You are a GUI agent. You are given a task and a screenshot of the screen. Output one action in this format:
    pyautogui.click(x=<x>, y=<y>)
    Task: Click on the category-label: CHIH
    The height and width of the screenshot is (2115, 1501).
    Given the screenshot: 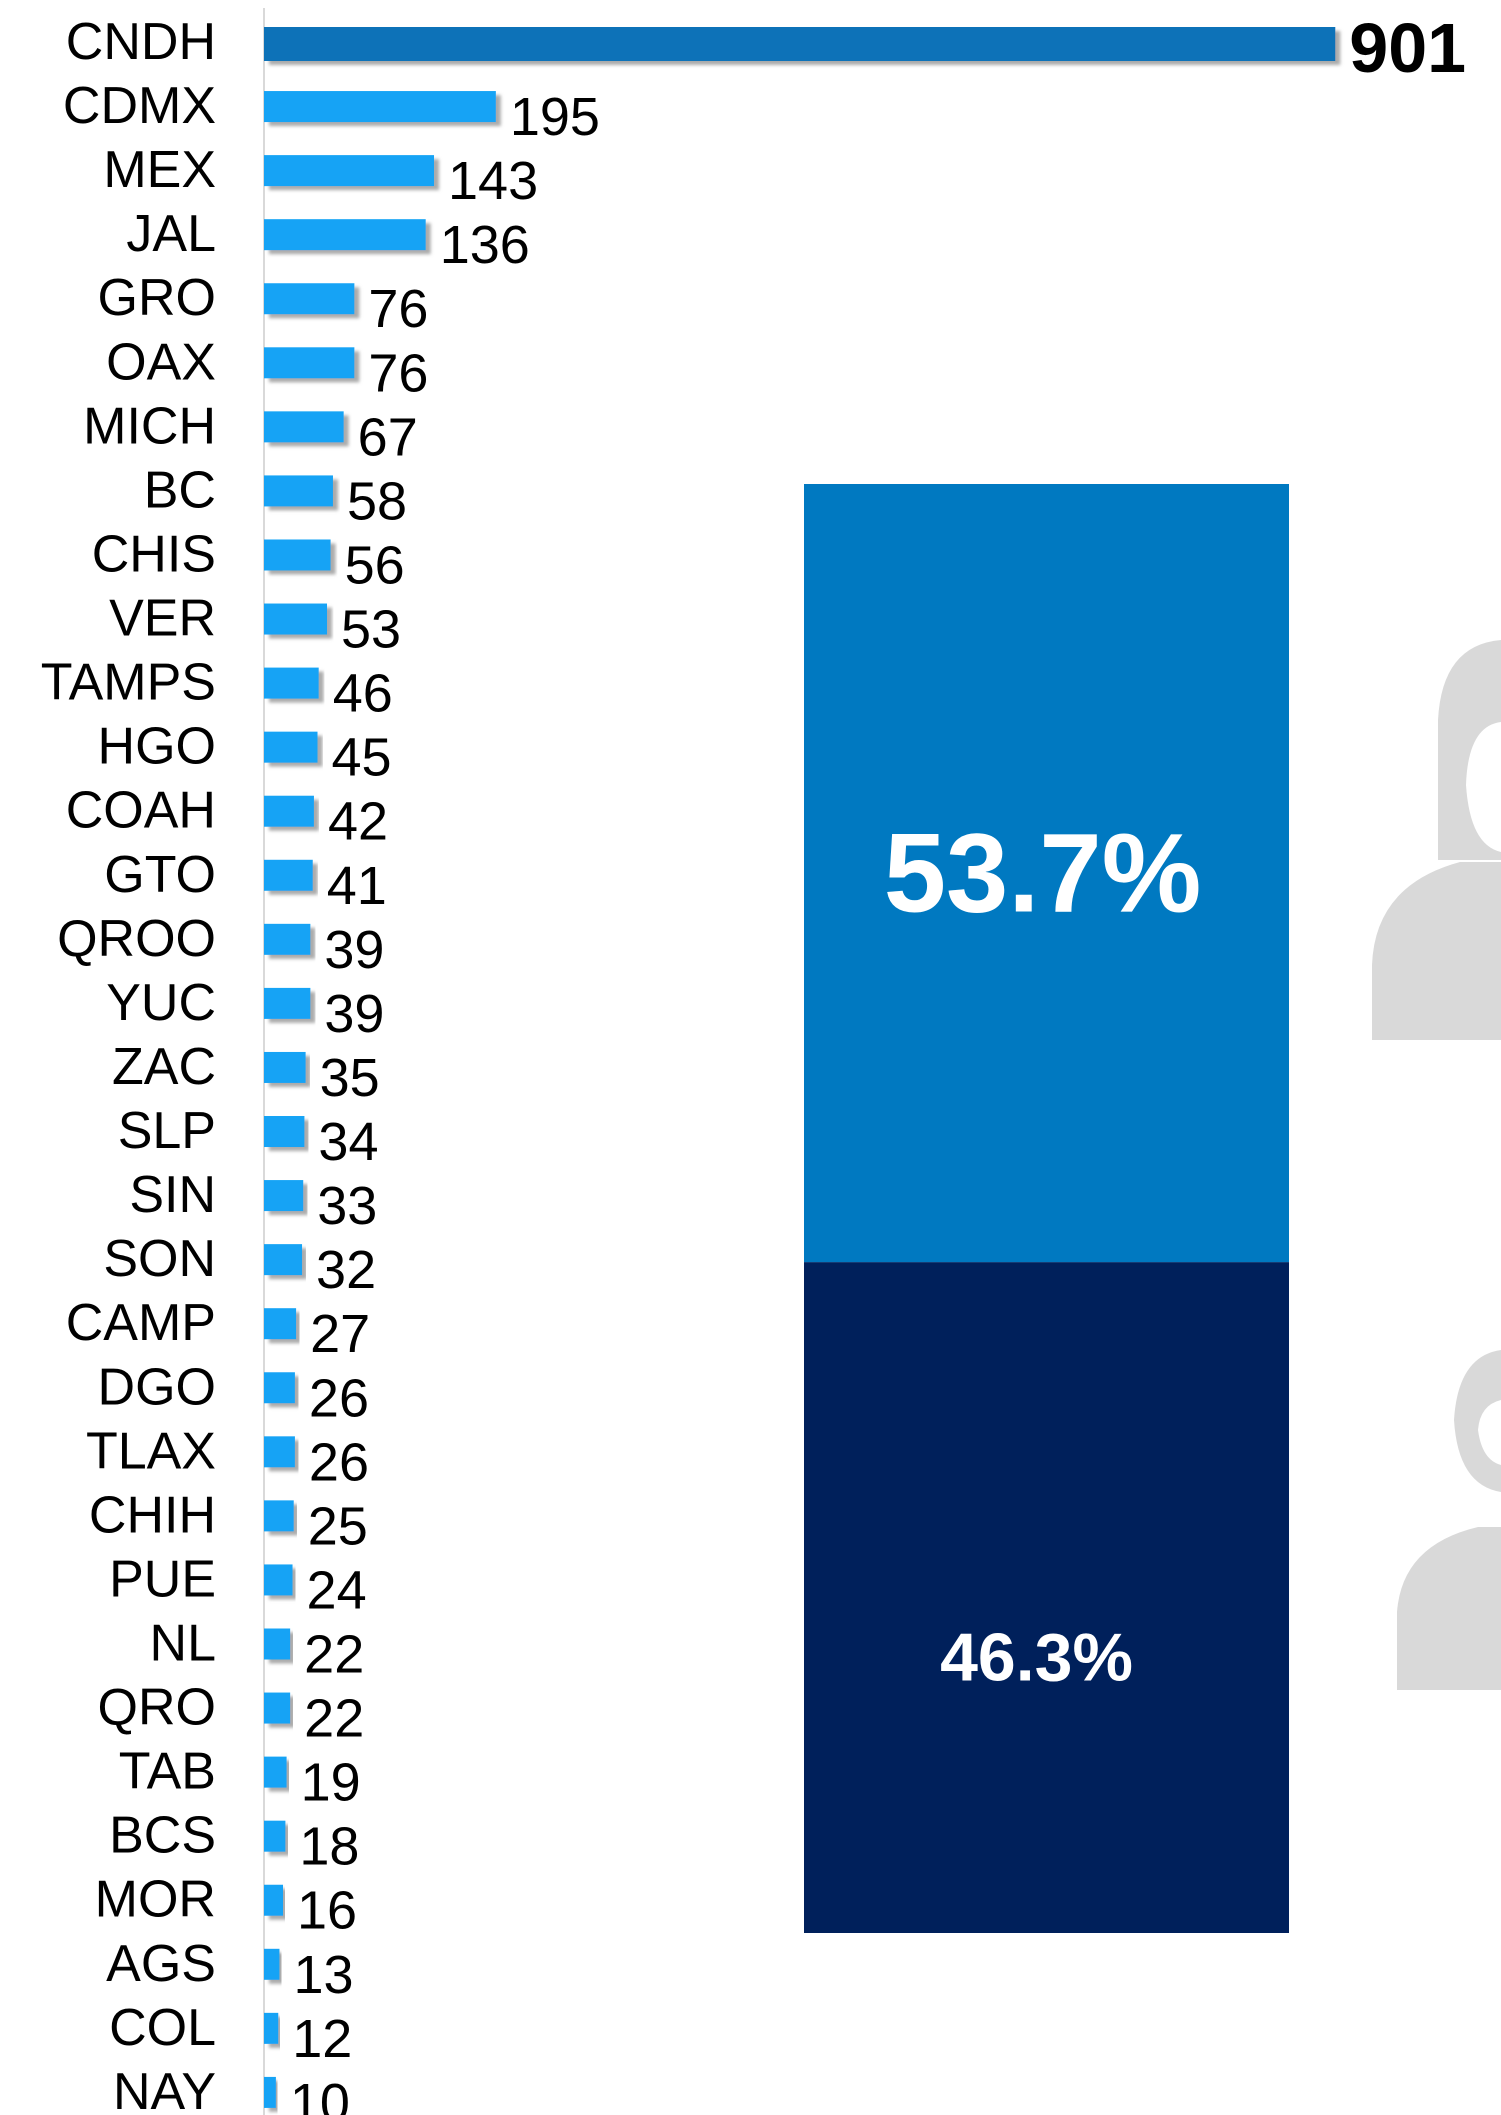 What is the action you would take?
    pyautogui.click(x=152, y=1515)
    